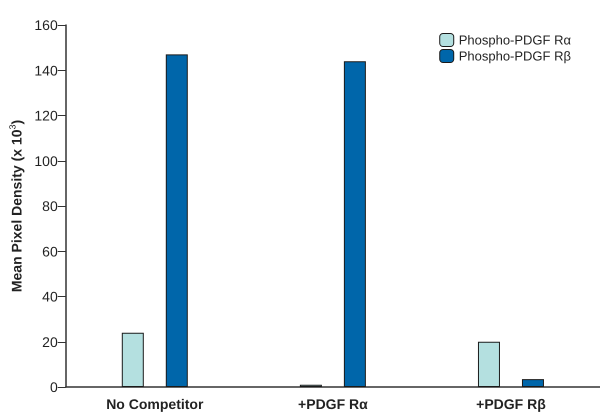  What do you see at coordinates (50, 251) in the screenshot?
I see `y-tick-label: 60` at bounding box center [50, 251].